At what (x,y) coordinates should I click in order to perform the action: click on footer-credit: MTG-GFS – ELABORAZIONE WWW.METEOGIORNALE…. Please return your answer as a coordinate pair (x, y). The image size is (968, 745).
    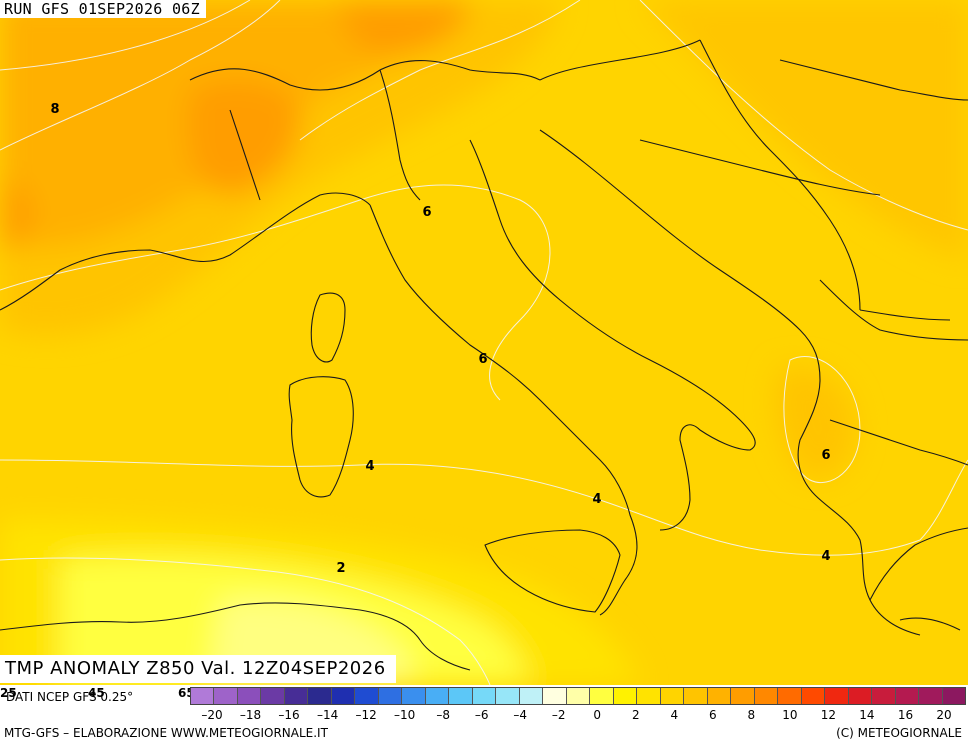
    Looking at the image, I should click on (166, 733).